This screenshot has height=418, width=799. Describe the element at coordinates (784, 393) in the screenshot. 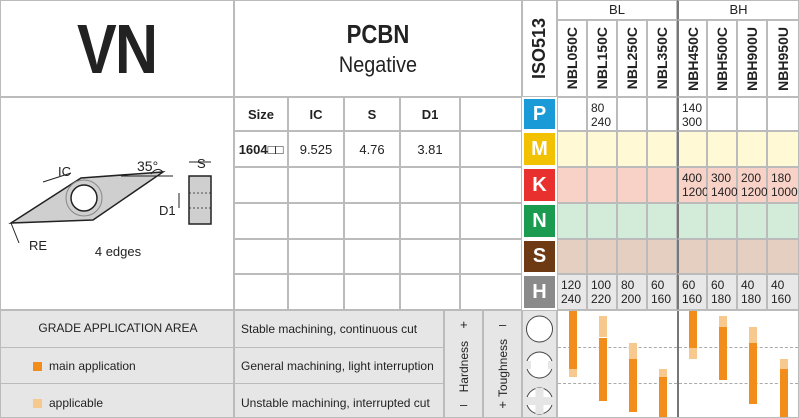

I see `main-application-bar` at that location.